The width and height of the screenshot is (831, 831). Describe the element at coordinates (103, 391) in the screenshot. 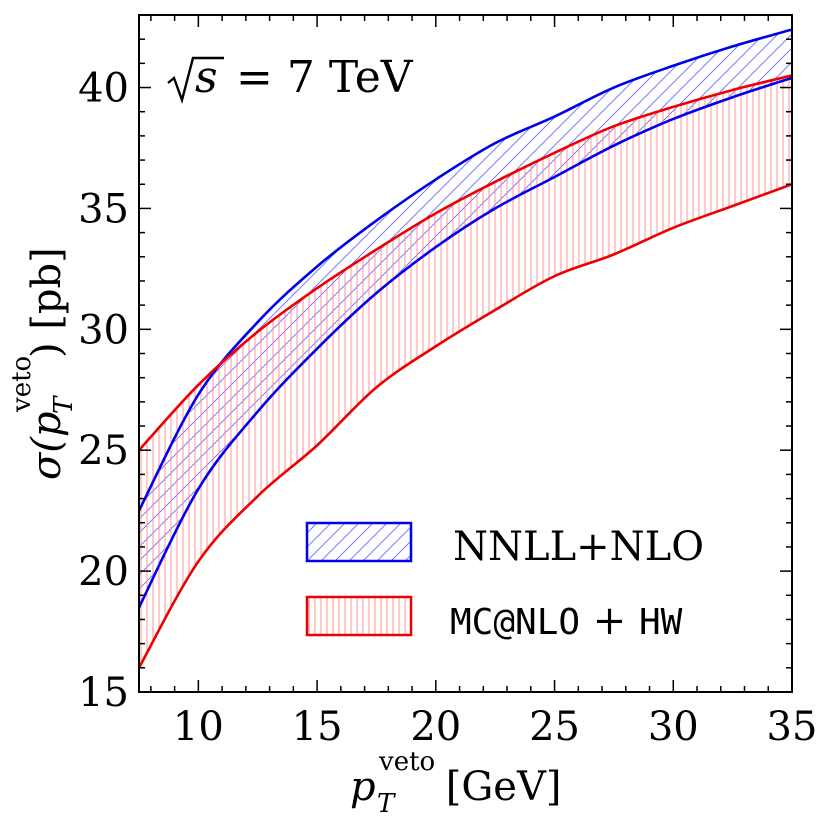

I see `y-tick-labels: 15 20 25 30 35 40` at that location.